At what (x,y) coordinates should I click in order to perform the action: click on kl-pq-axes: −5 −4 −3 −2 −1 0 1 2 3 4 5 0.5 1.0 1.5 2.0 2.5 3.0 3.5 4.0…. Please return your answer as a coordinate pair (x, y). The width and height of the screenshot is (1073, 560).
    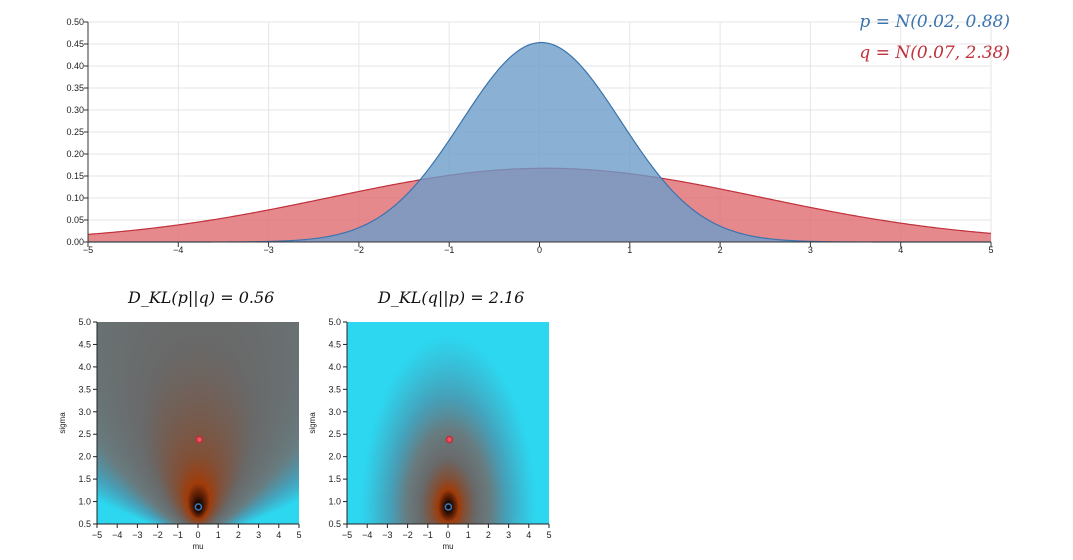
    Looking at the image, I should click on (180, 434).